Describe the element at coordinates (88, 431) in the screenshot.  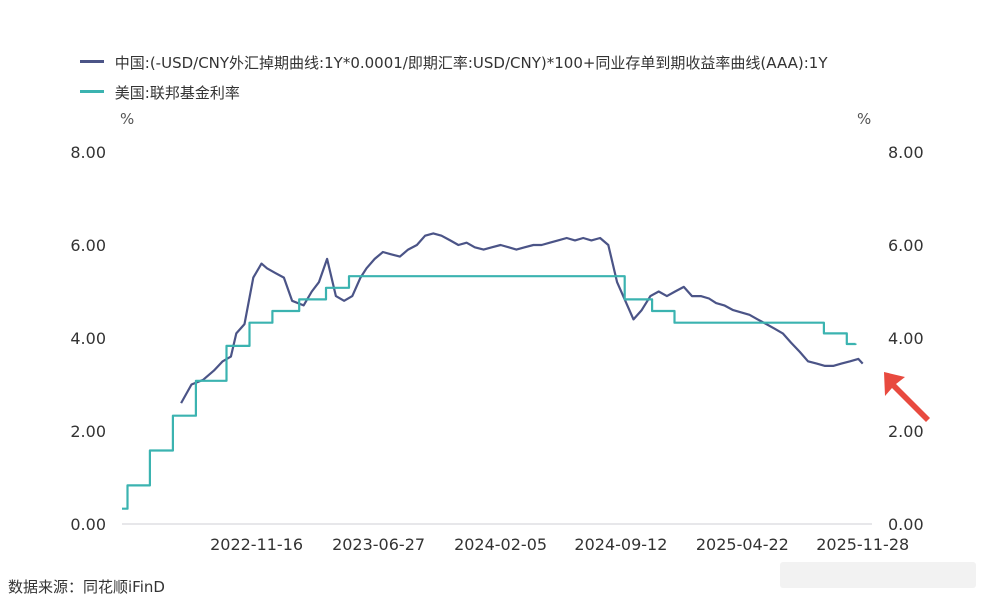
I see `y-tick-left-1: 2.00` at that location.